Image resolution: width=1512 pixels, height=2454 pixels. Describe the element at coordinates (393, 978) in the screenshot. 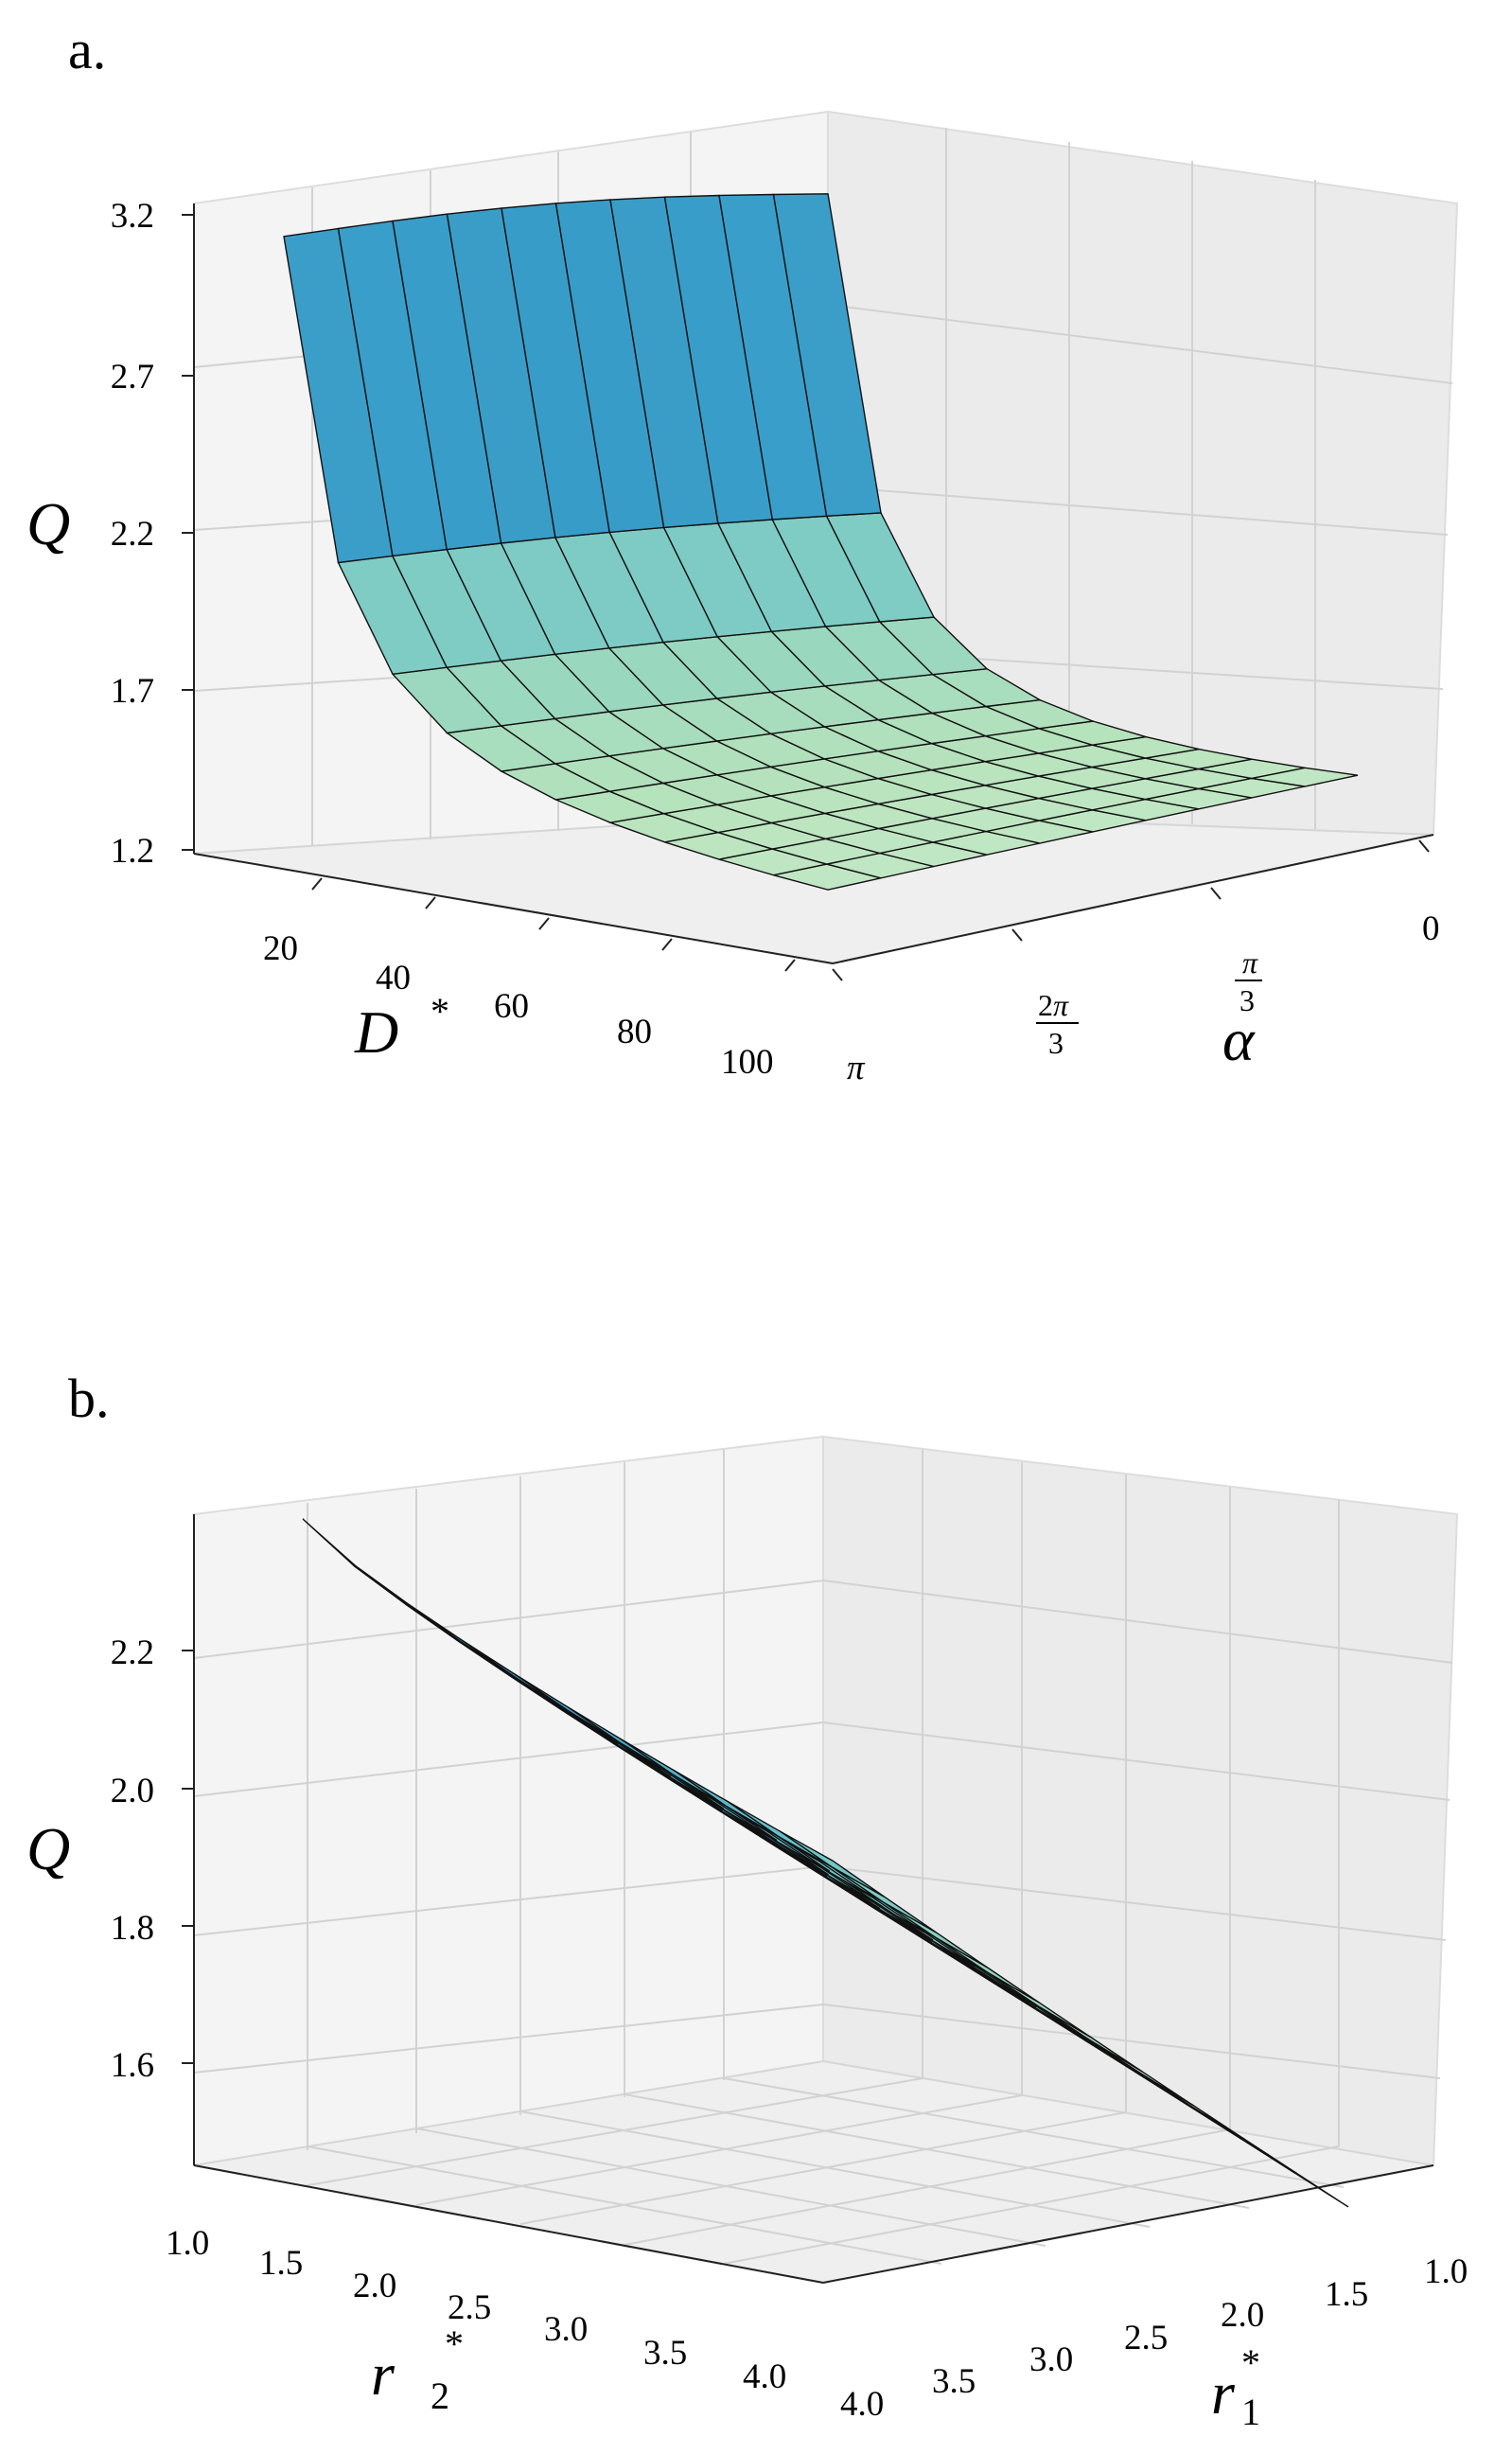

I see `panel-a-x-tick-label: 40` at that location.